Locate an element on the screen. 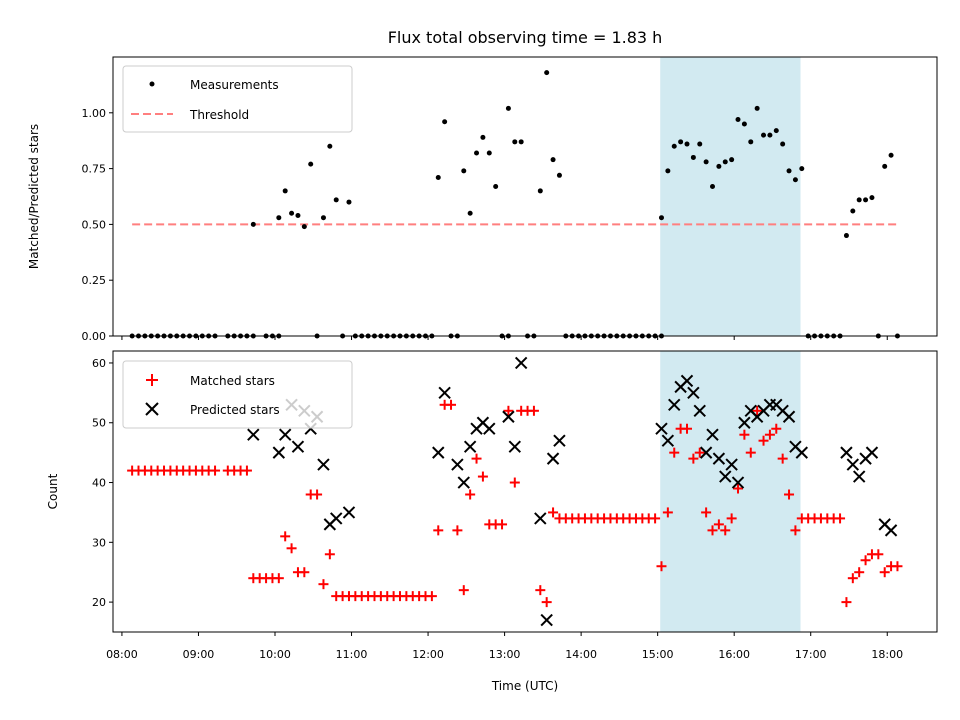 The height and width of the screenshot is (720, 960). y-tick-label: 1.00 is located at coordinates (94, 113).